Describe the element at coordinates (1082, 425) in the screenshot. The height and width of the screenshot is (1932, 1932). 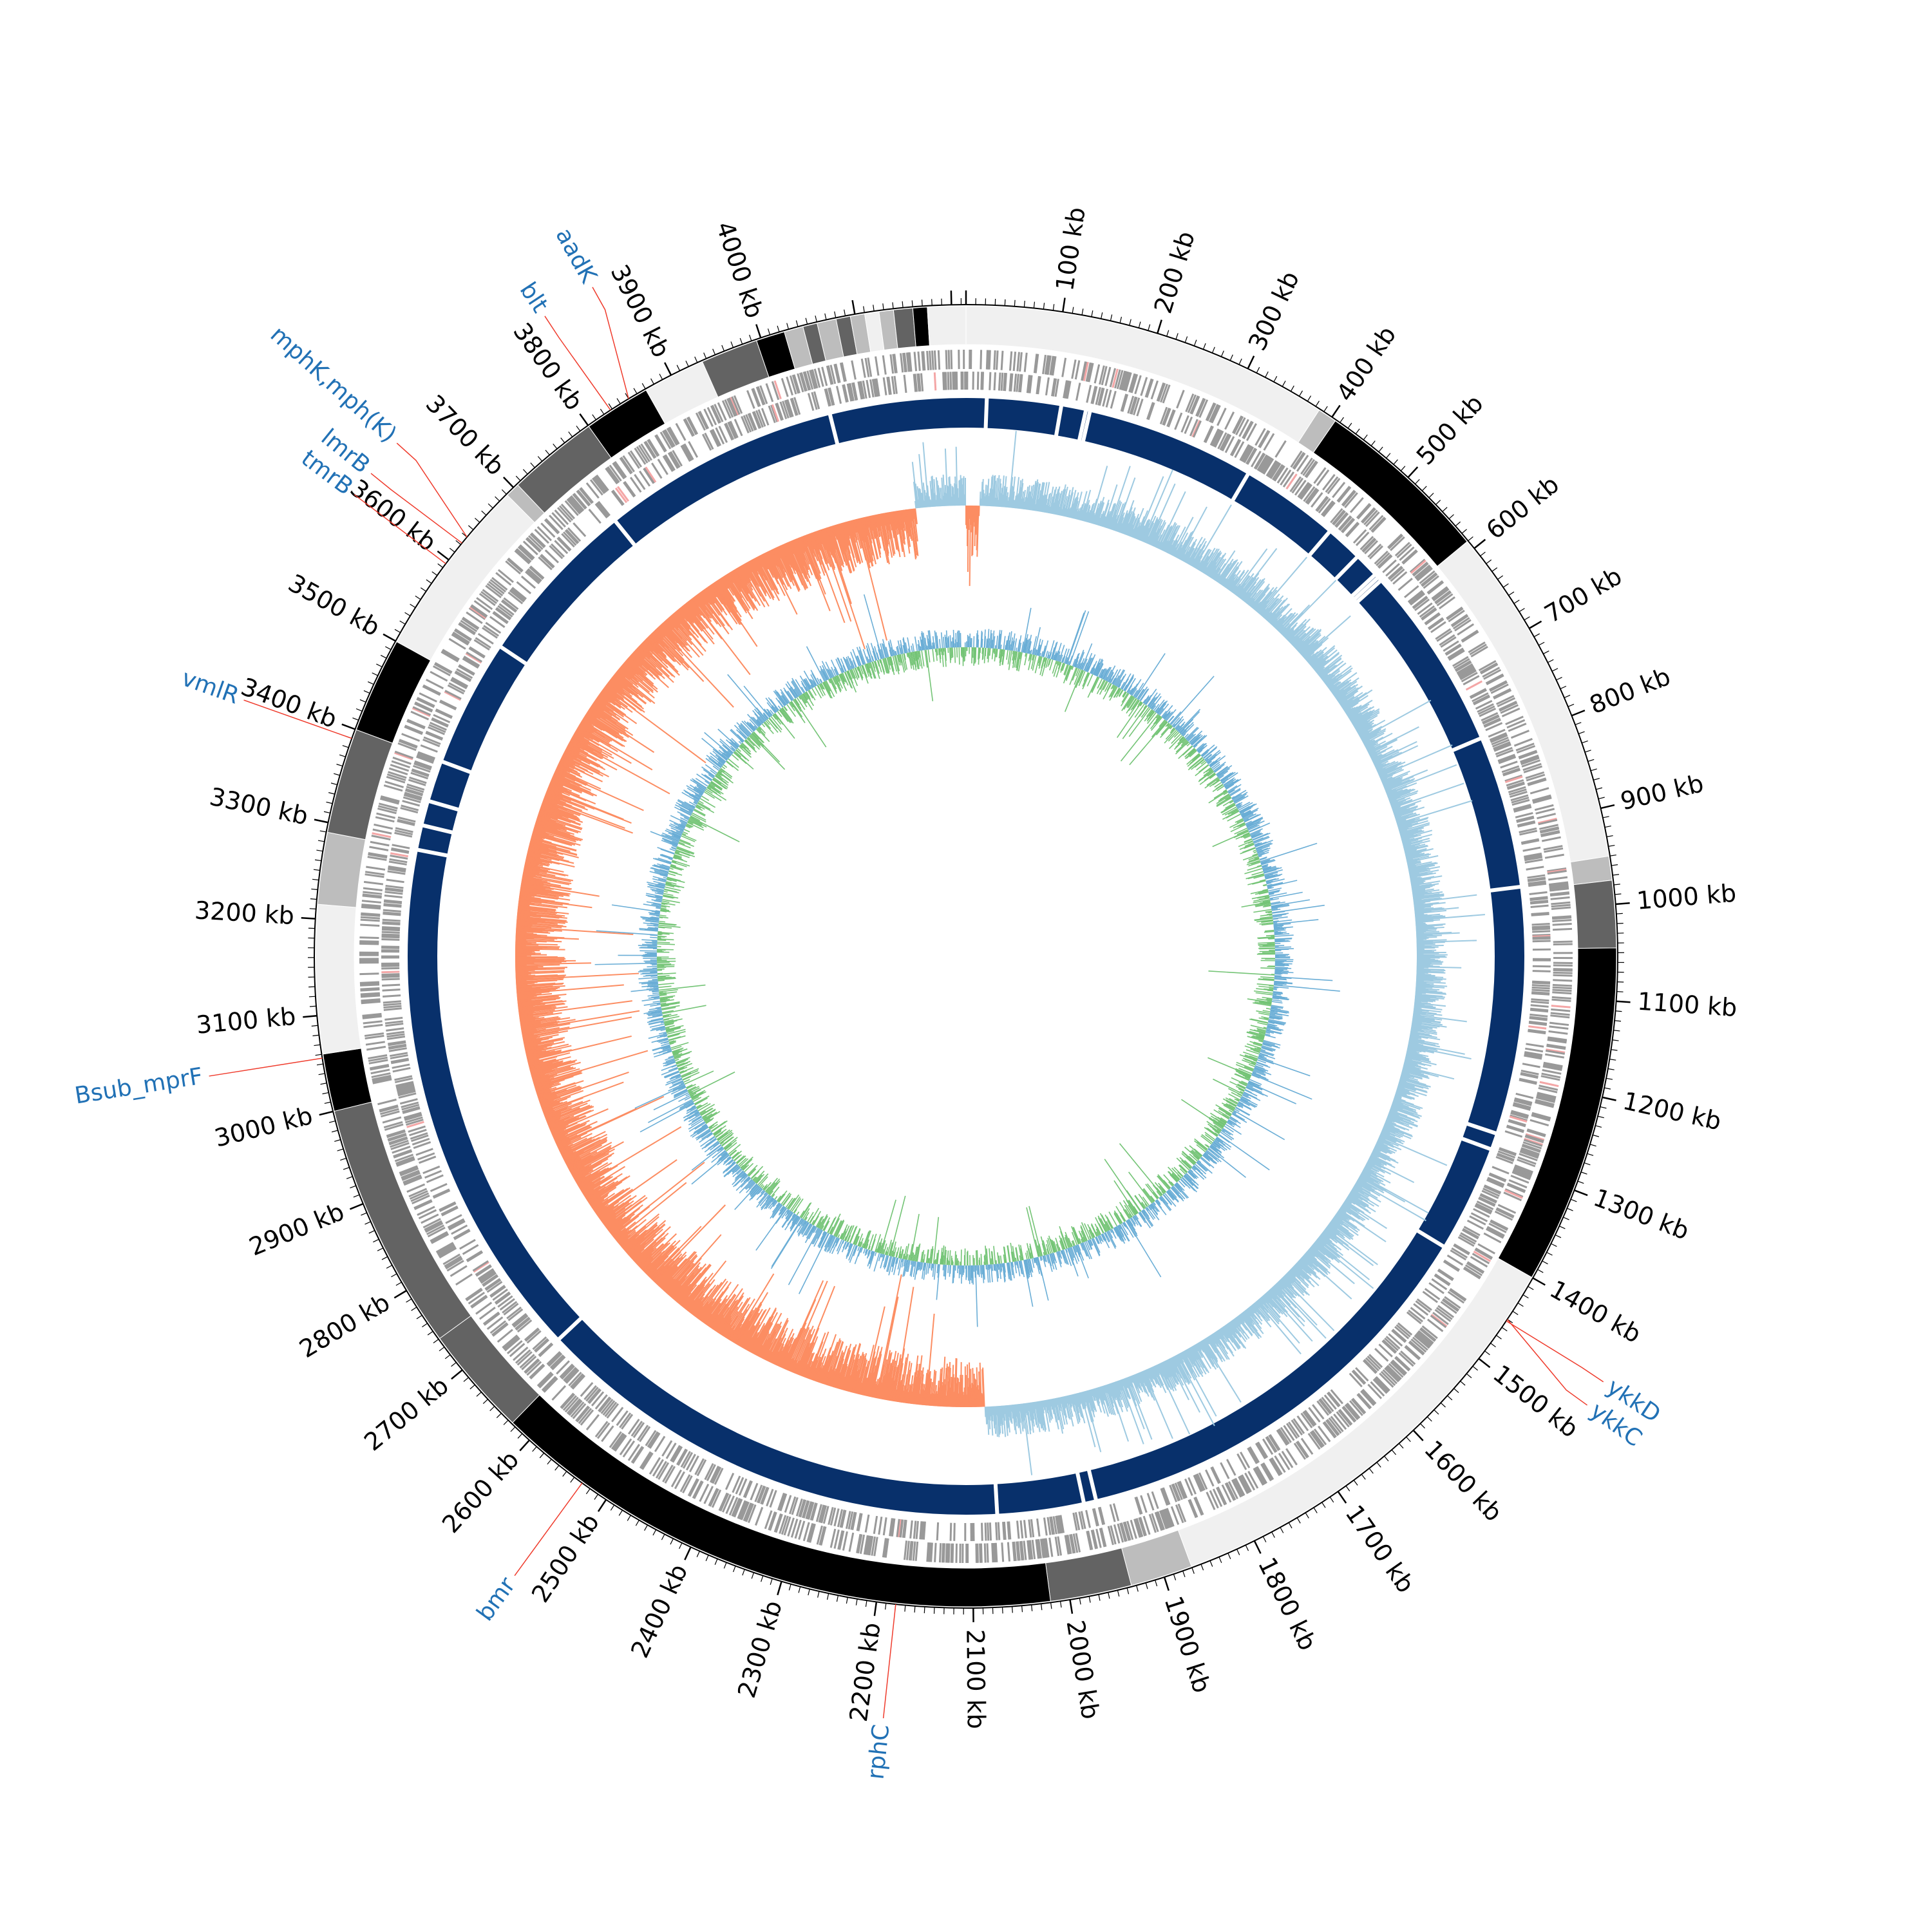
I see `backbone-gap` at that location.